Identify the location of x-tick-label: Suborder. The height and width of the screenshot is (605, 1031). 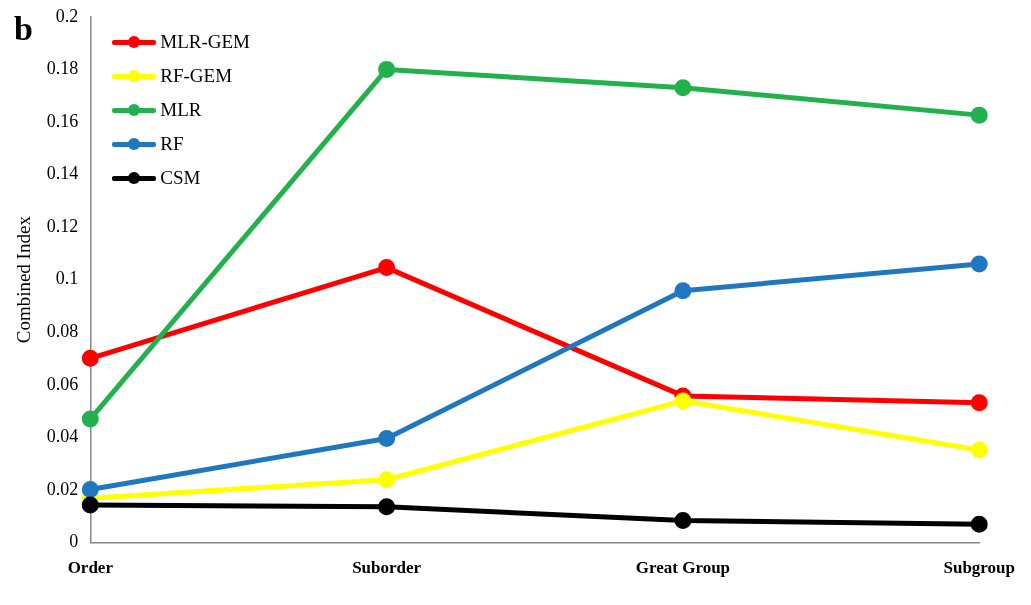
(387, 568).